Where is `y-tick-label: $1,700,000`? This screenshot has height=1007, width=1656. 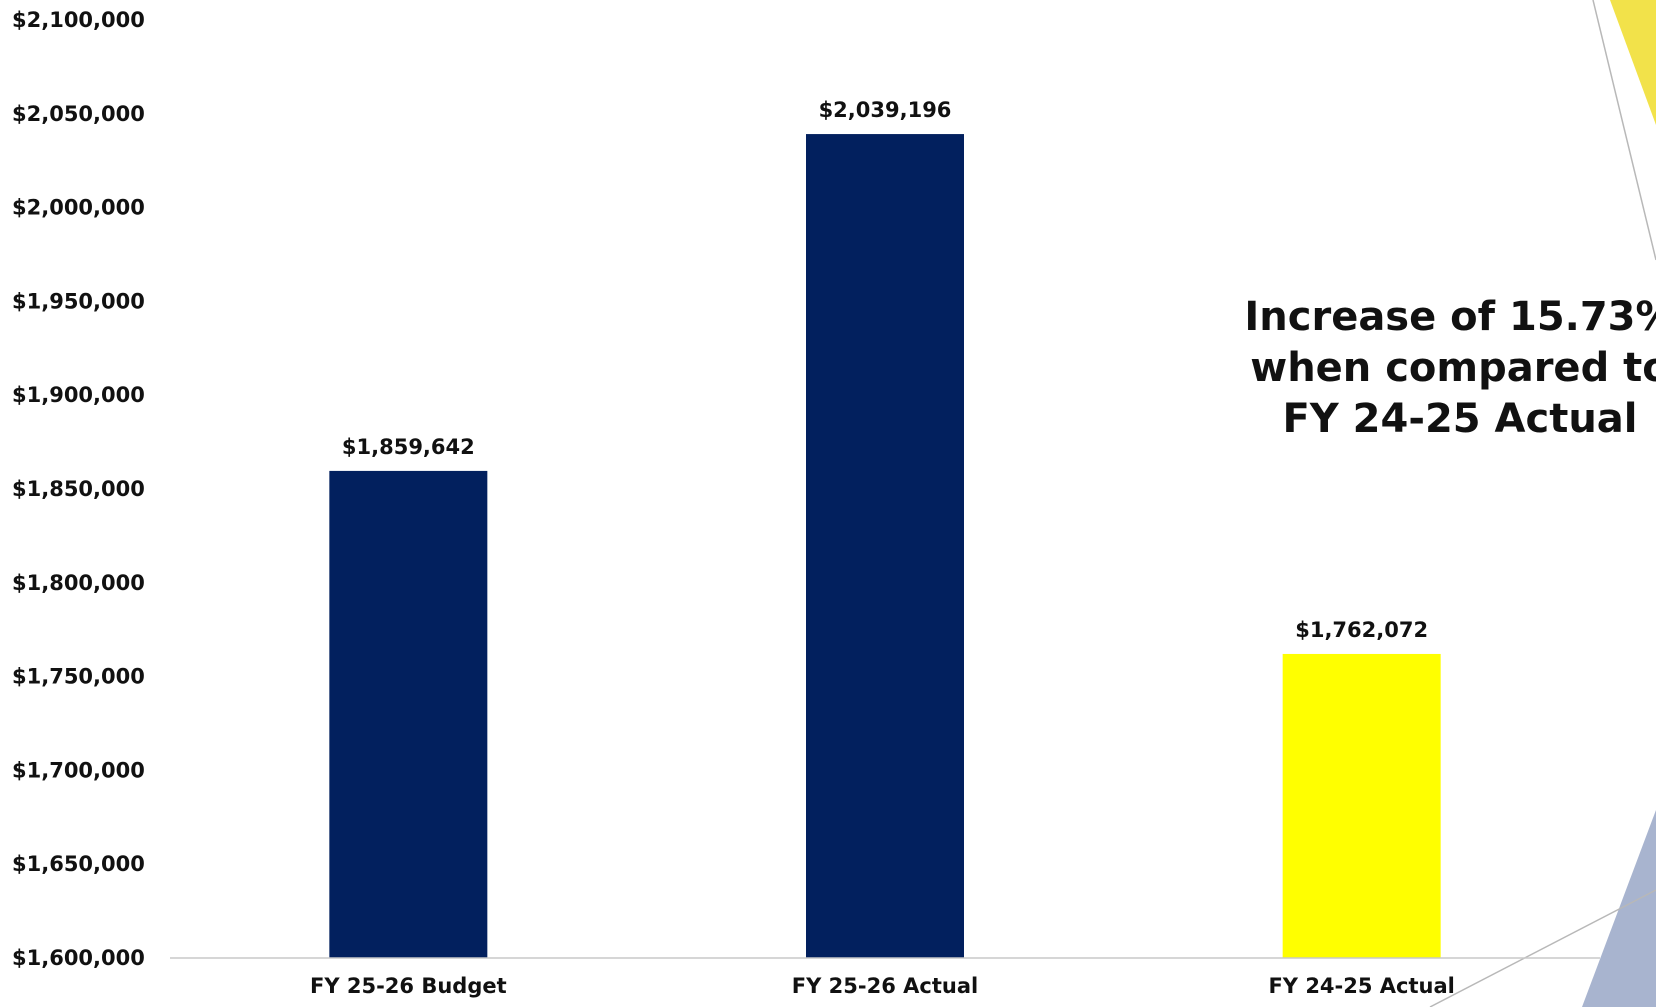 y-tick-label: $1,700,000 is located at coordinates (78, 770).